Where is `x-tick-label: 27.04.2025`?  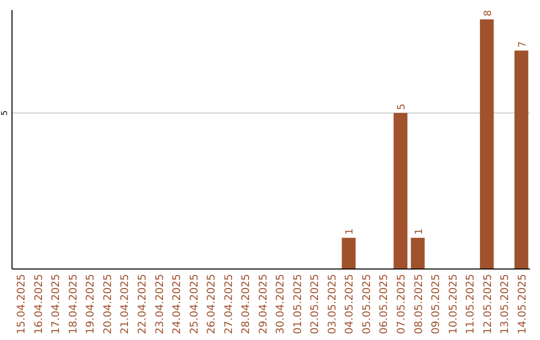
x-tick-label: 27.04.2025 is located at coordinates (228, 304).